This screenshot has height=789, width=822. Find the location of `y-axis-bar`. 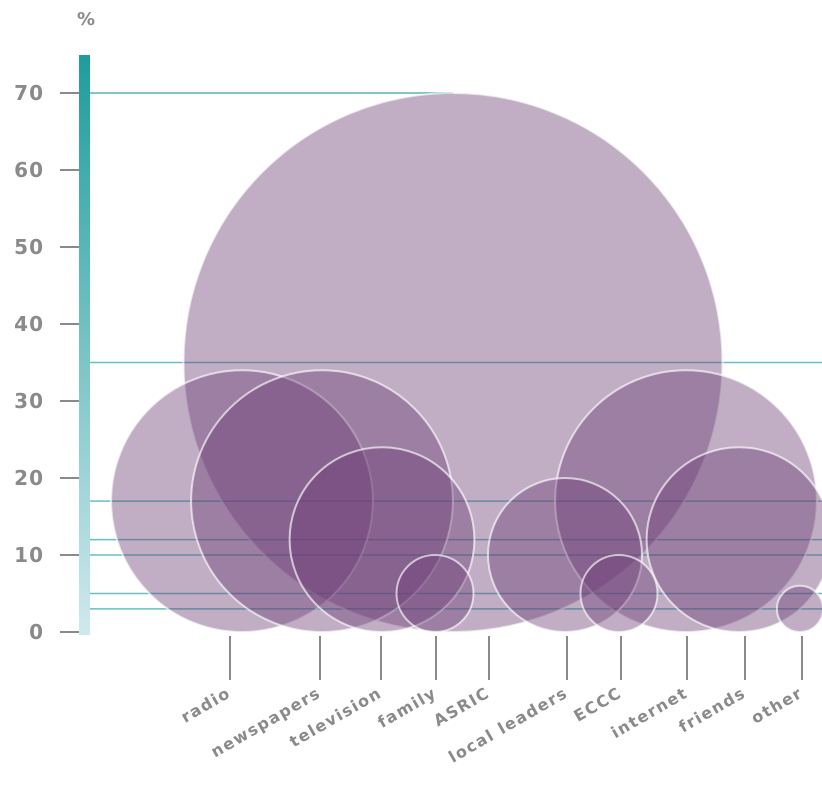

y-axis-bar is located at coordinates (84, 345).